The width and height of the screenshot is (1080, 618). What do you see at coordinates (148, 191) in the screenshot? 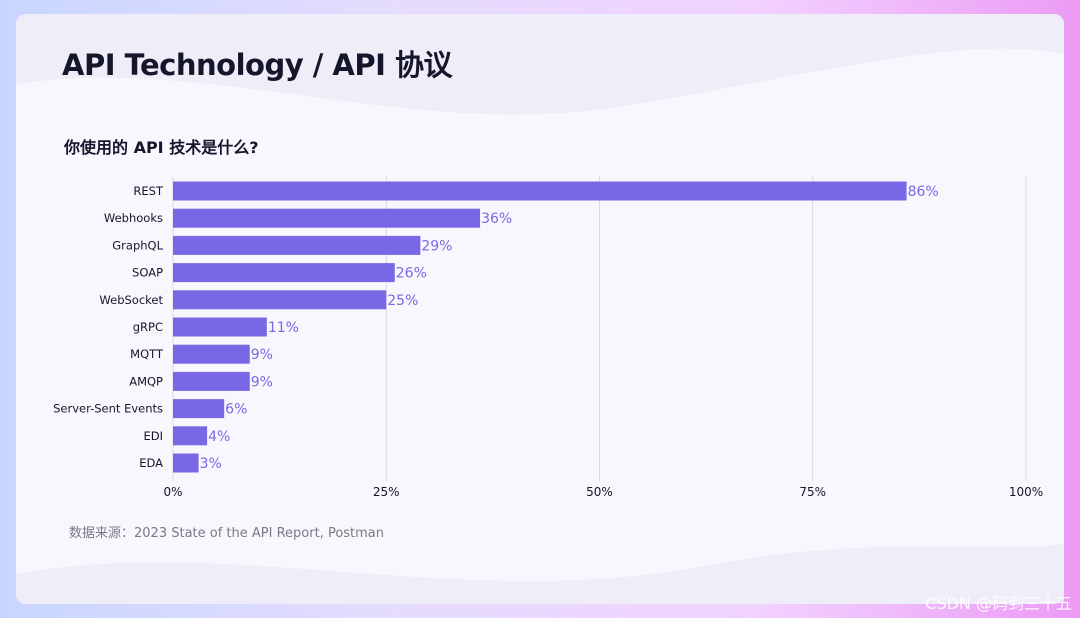
I see `category-label: REST` at bounding box center [148, 191].